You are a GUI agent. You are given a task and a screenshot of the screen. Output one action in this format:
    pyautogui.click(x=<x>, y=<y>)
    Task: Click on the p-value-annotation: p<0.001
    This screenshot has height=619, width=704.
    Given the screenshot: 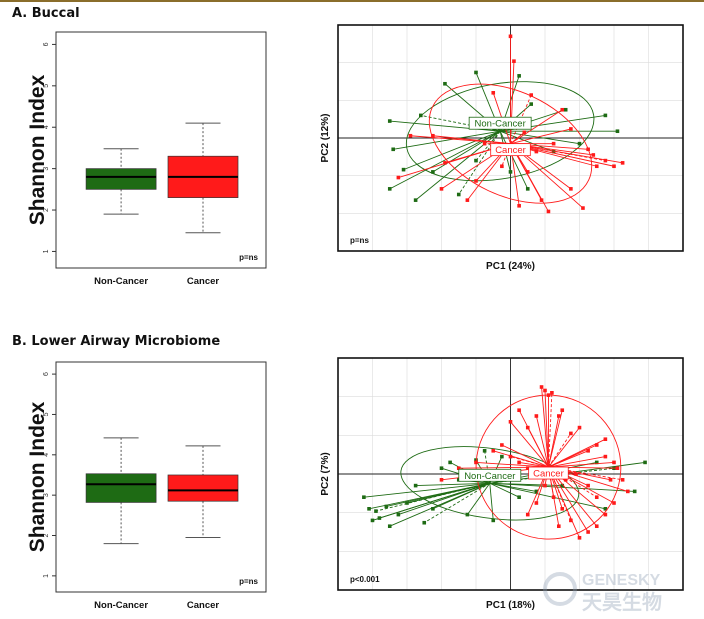 What is the action you would take?
    pyautogui.click(x=365, y=579)
    